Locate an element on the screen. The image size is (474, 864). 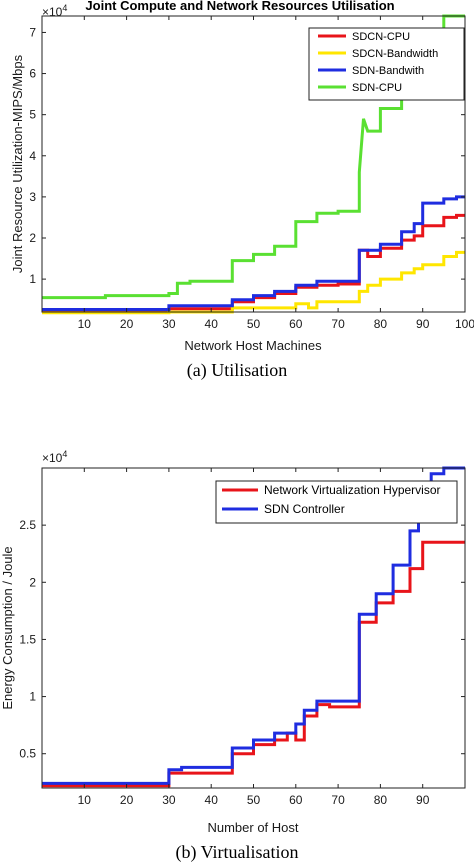
y-tick-label: 7 is located at coordinates (32, 32).